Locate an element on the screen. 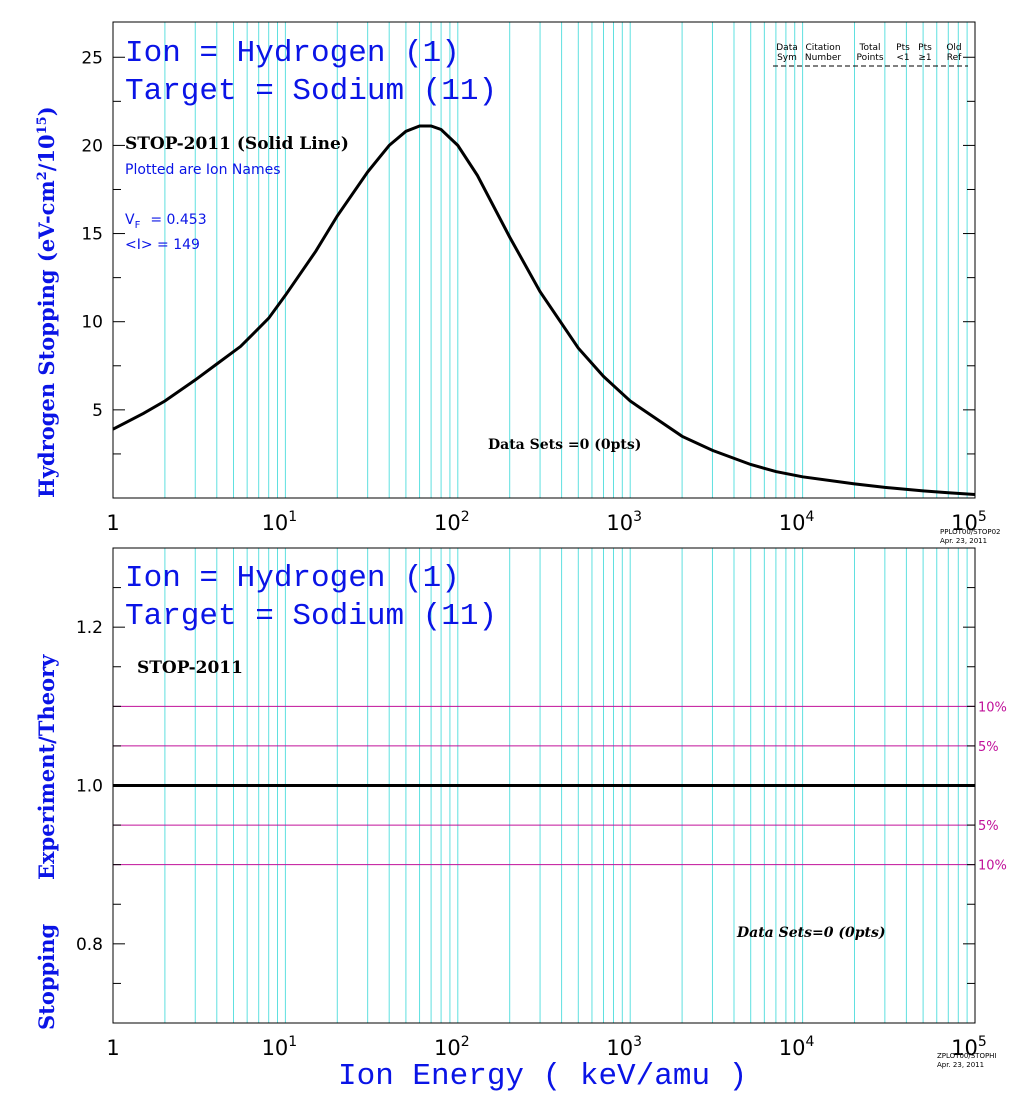 The image size is (1023, 1099). bottom-title-target: Target = Sodium (11) is located at coordinates (311, 616).